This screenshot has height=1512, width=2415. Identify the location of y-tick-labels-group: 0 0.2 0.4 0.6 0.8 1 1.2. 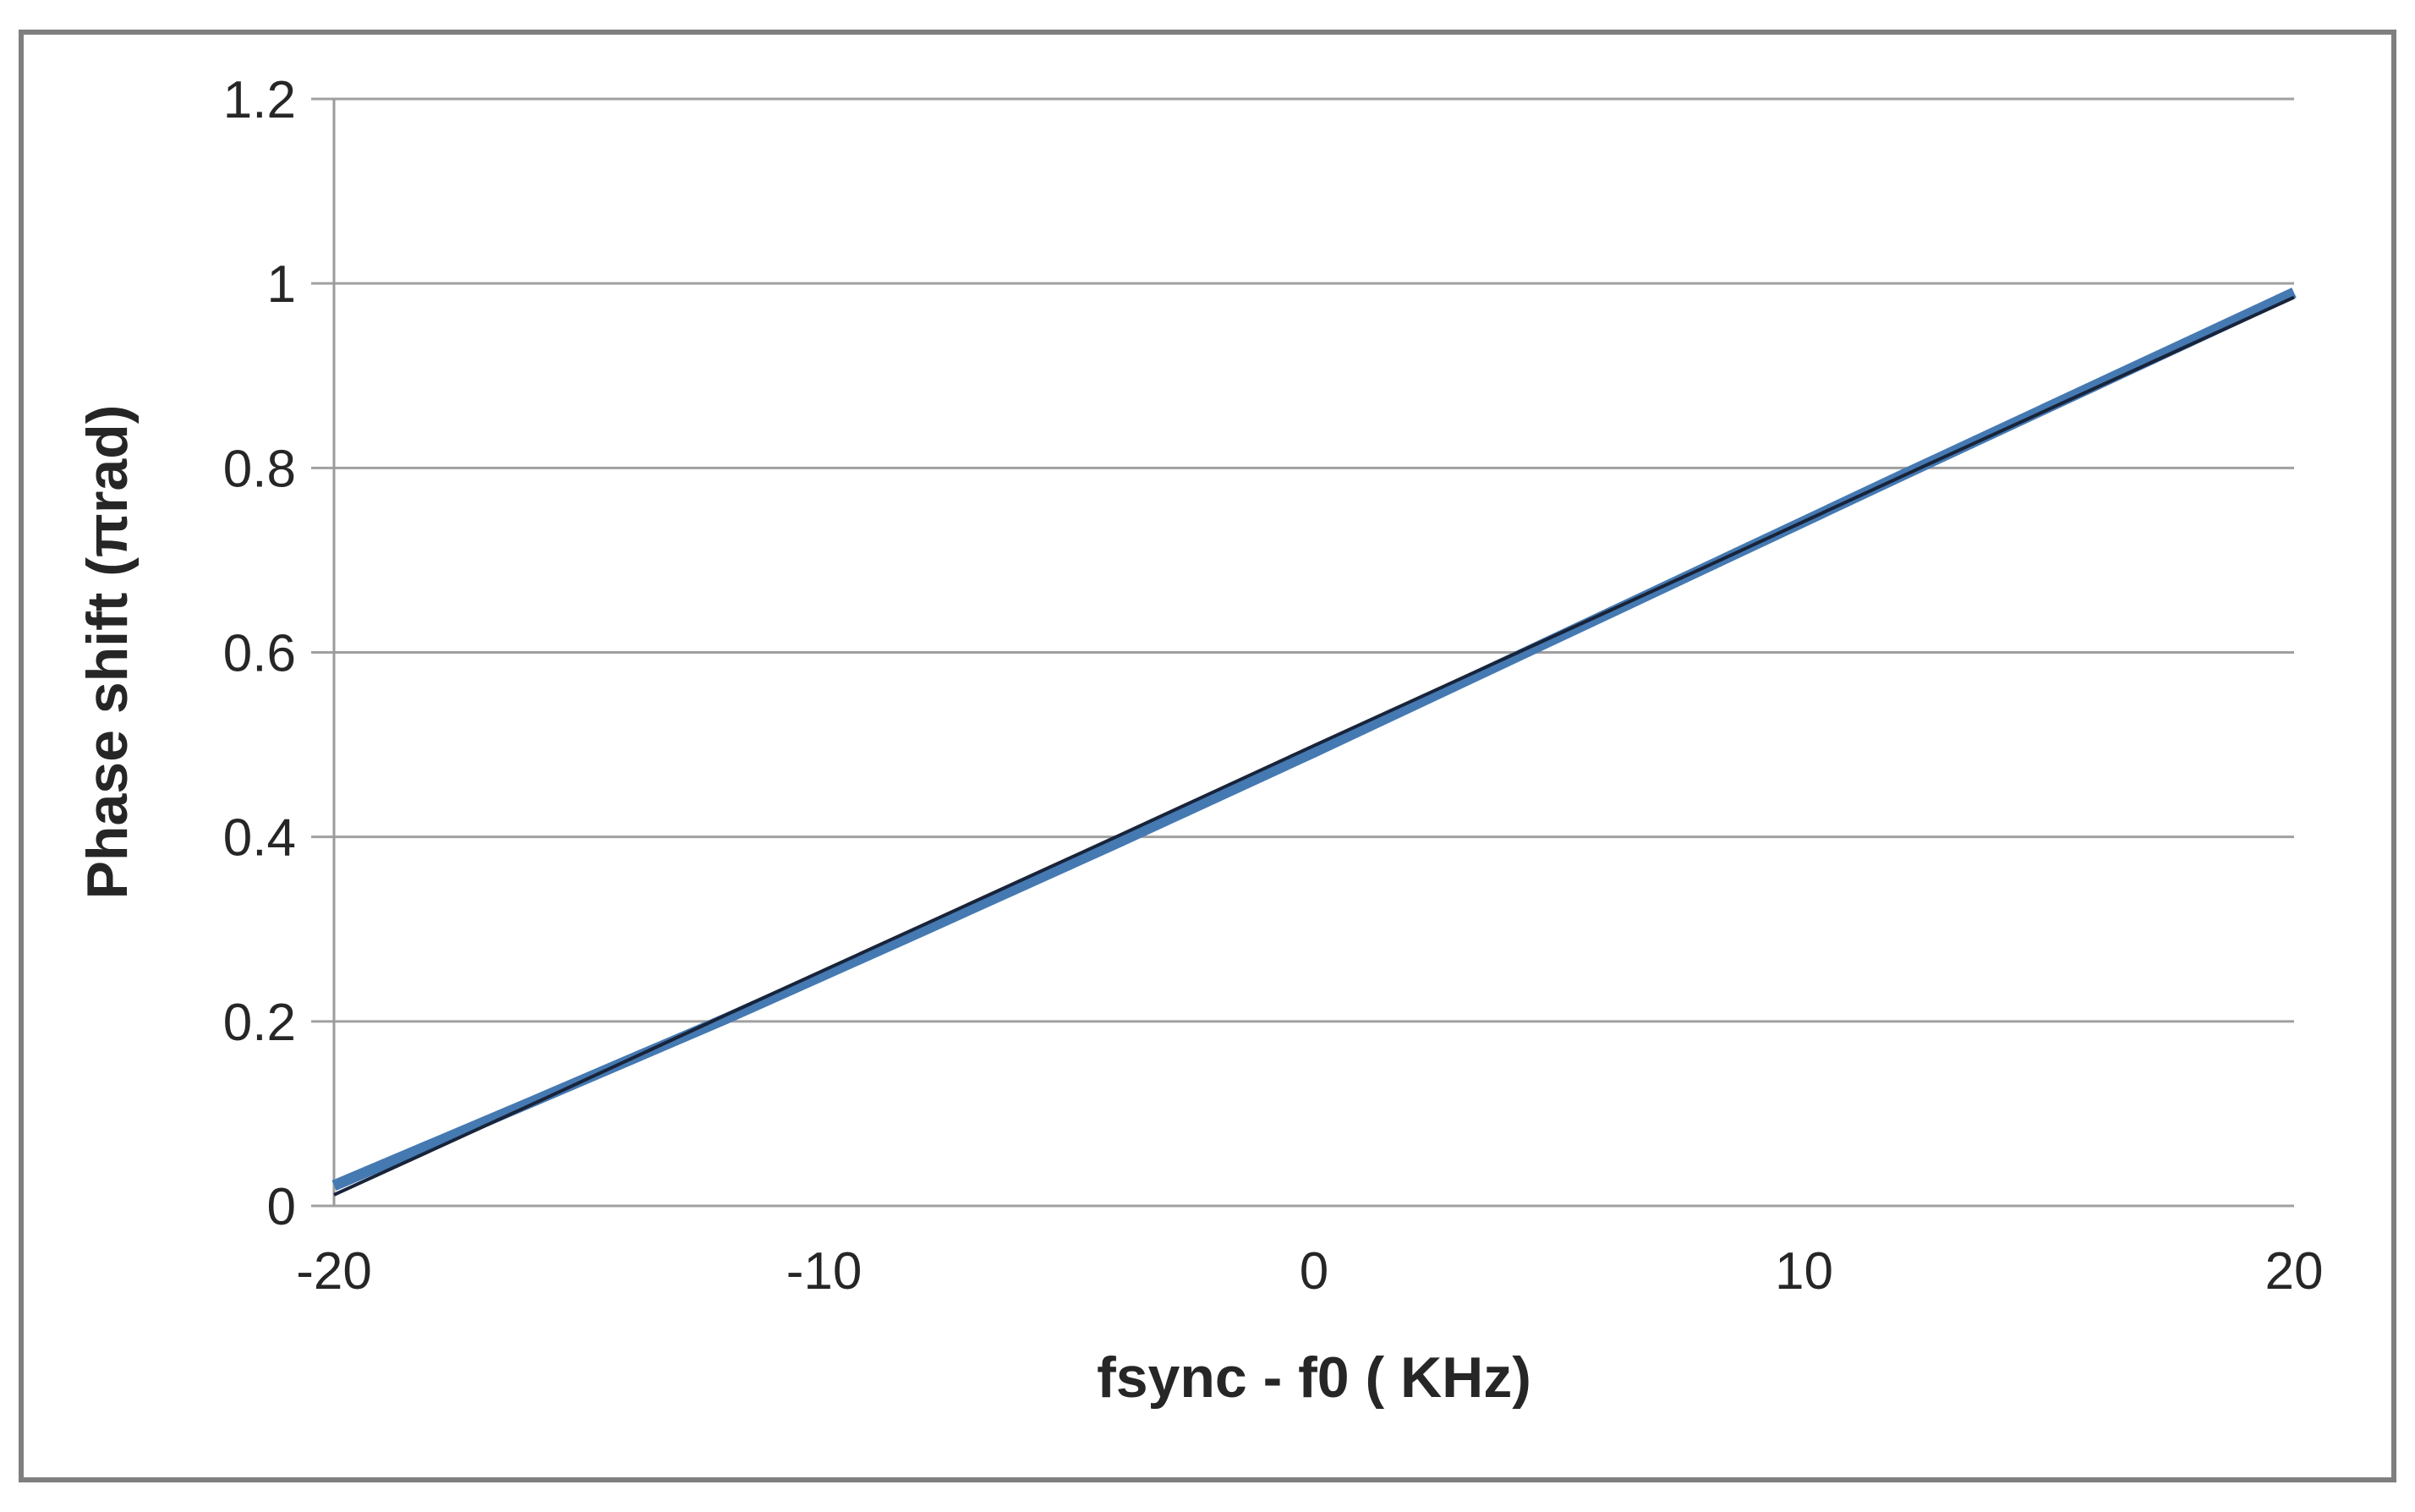
(259, 653).